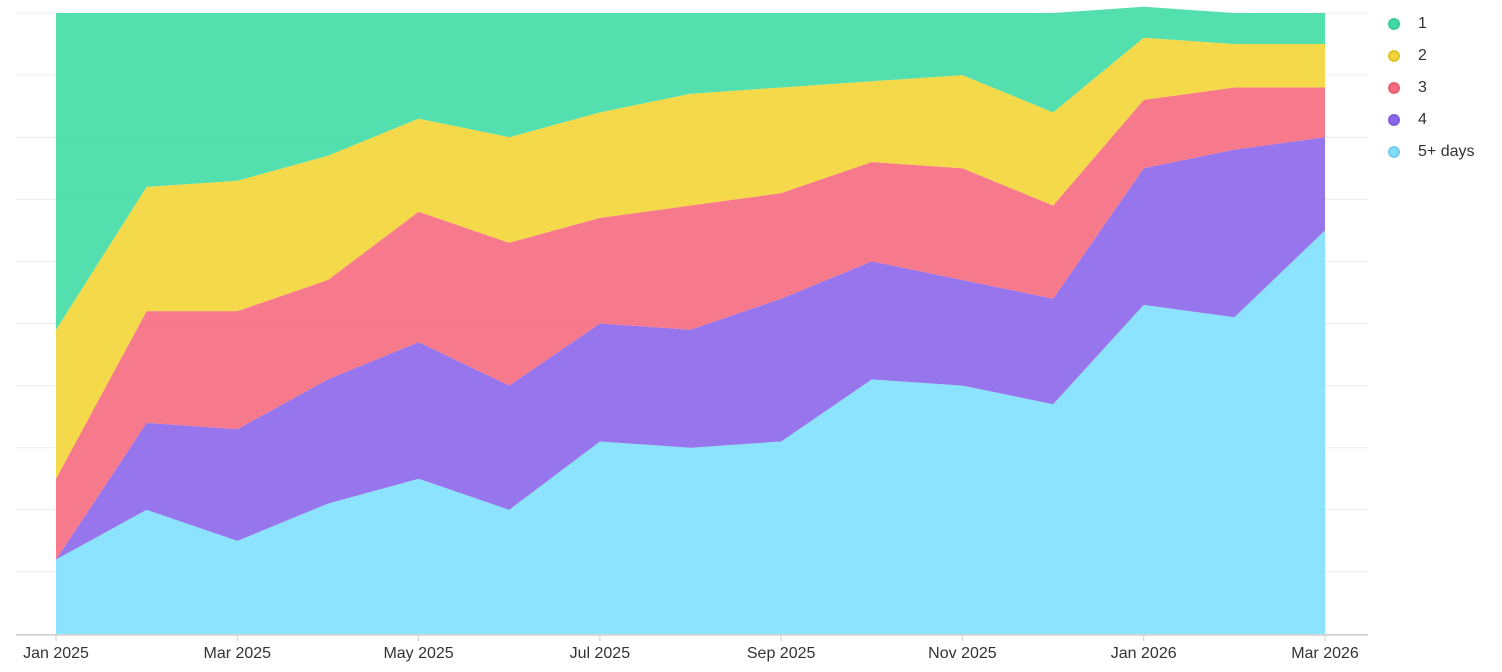  I want to click on legend-item: 5+ days, so click(1431, 152).